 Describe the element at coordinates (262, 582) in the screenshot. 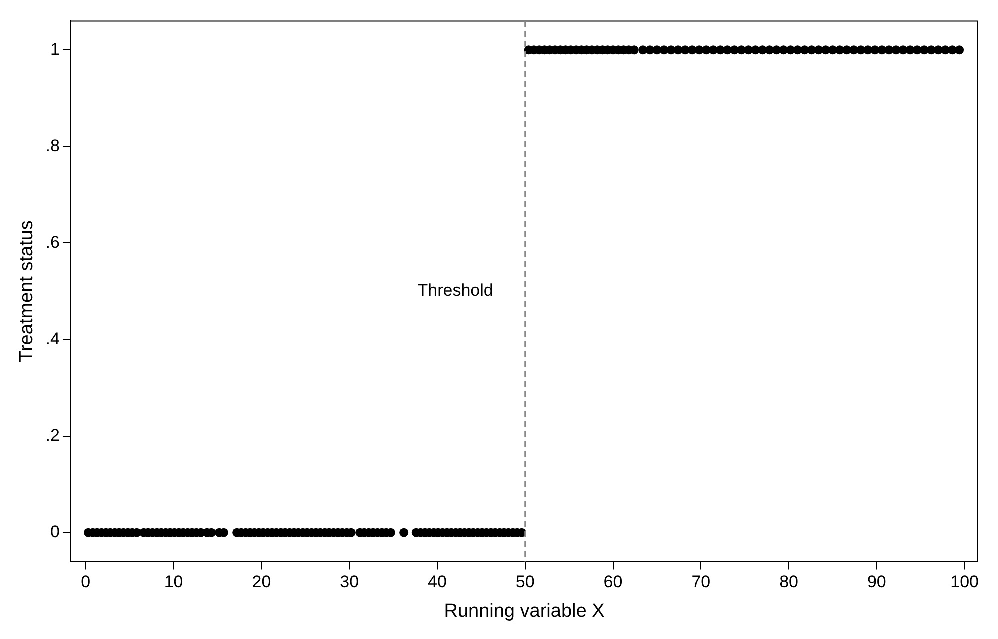

I see `x-tick-label: 20` at that location.